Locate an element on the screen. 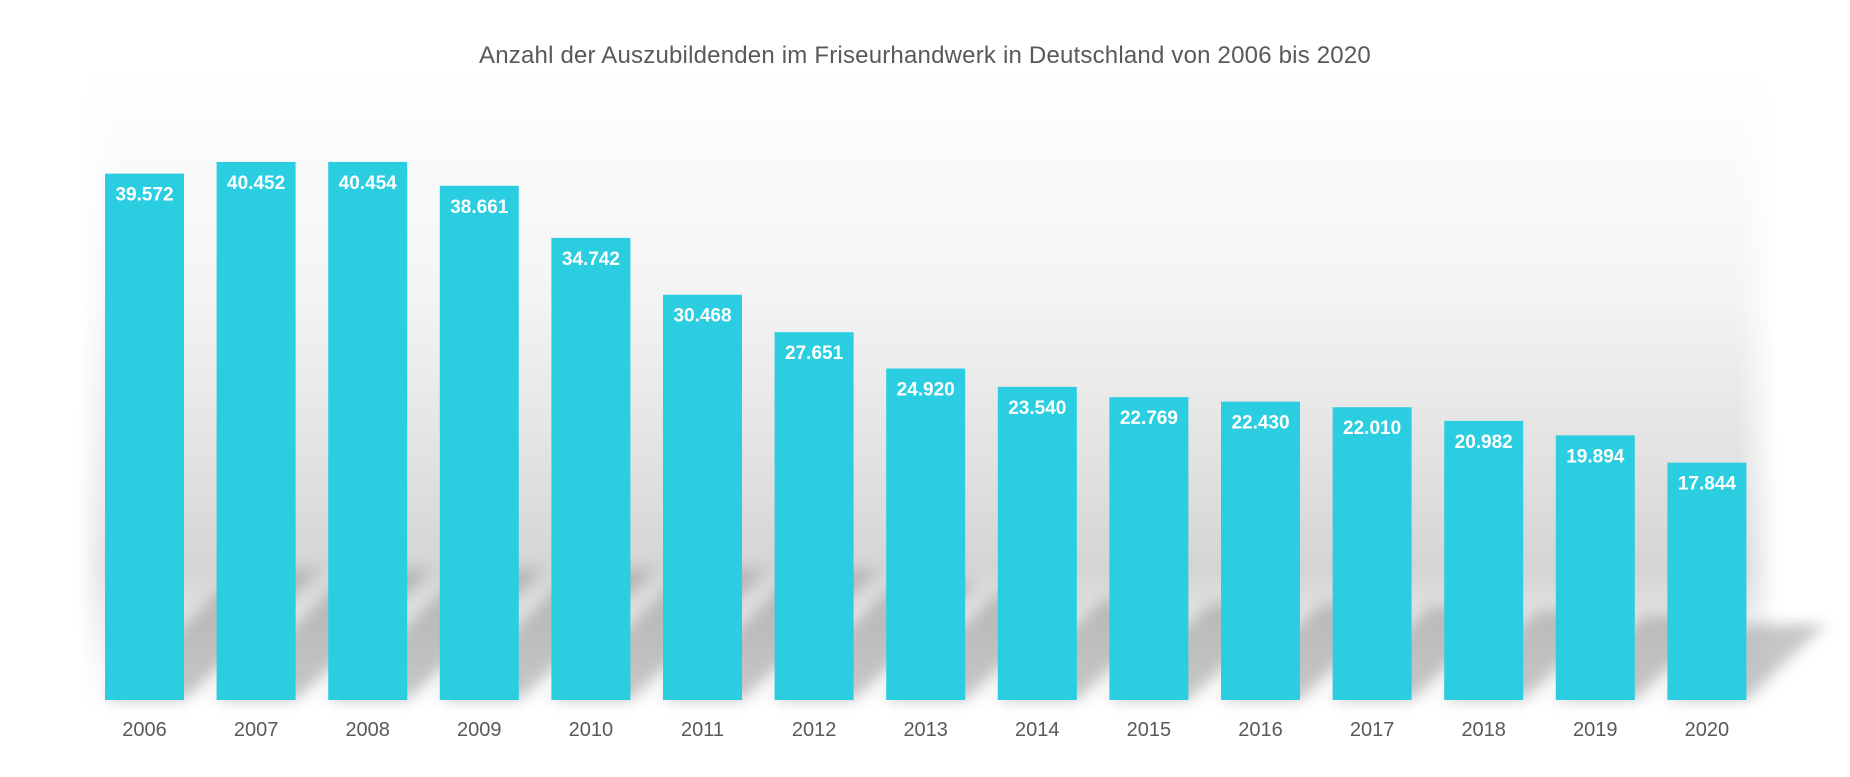  bar-2010 is located at coordinates (591, 469).